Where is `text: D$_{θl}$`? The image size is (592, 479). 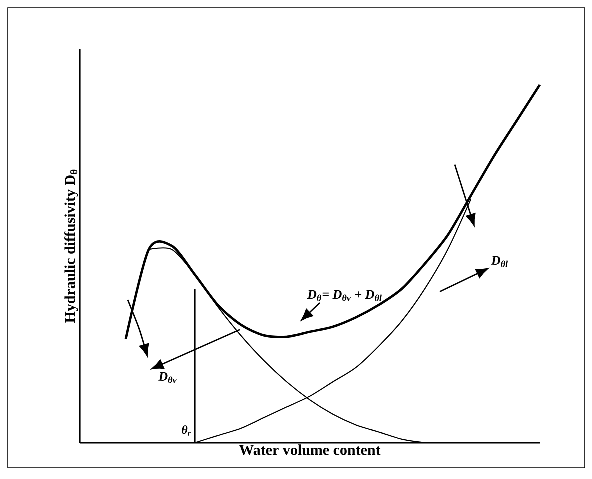
text: D$_{θl}$ is located at coordinates (499, 262).